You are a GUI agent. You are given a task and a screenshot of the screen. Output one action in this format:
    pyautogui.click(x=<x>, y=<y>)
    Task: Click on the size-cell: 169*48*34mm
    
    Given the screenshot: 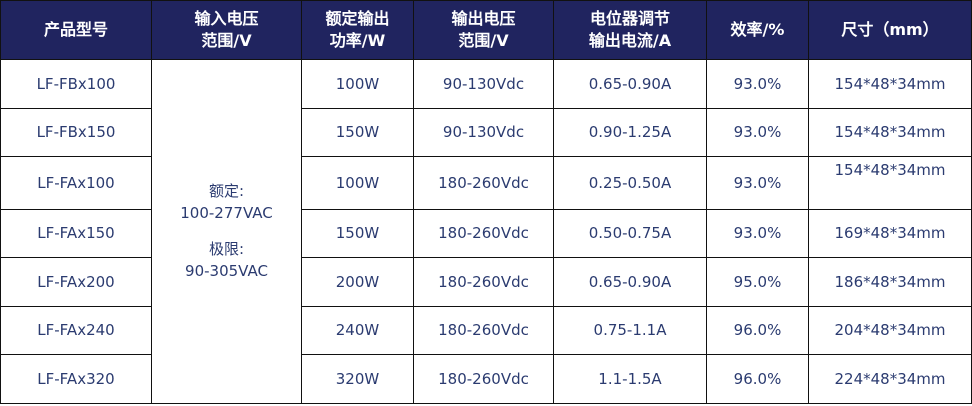 What is the action you would take?
    pyautogui.click(x=890, y=233)
    